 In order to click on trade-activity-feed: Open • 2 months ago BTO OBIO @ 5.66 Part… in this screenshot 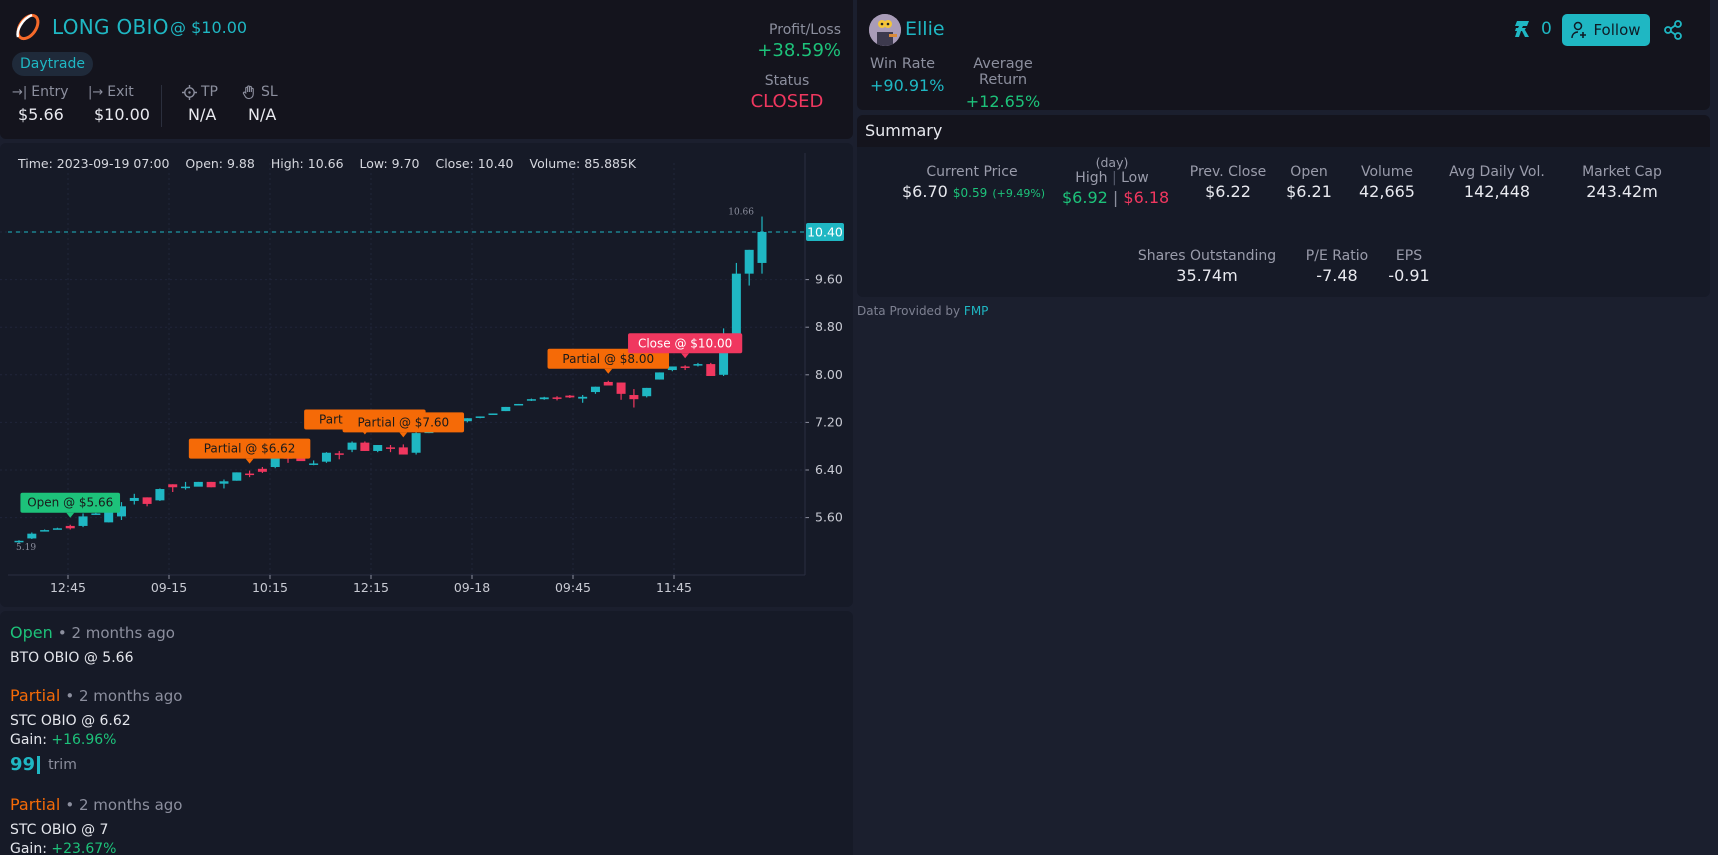, I will do `click(426, 733)`.